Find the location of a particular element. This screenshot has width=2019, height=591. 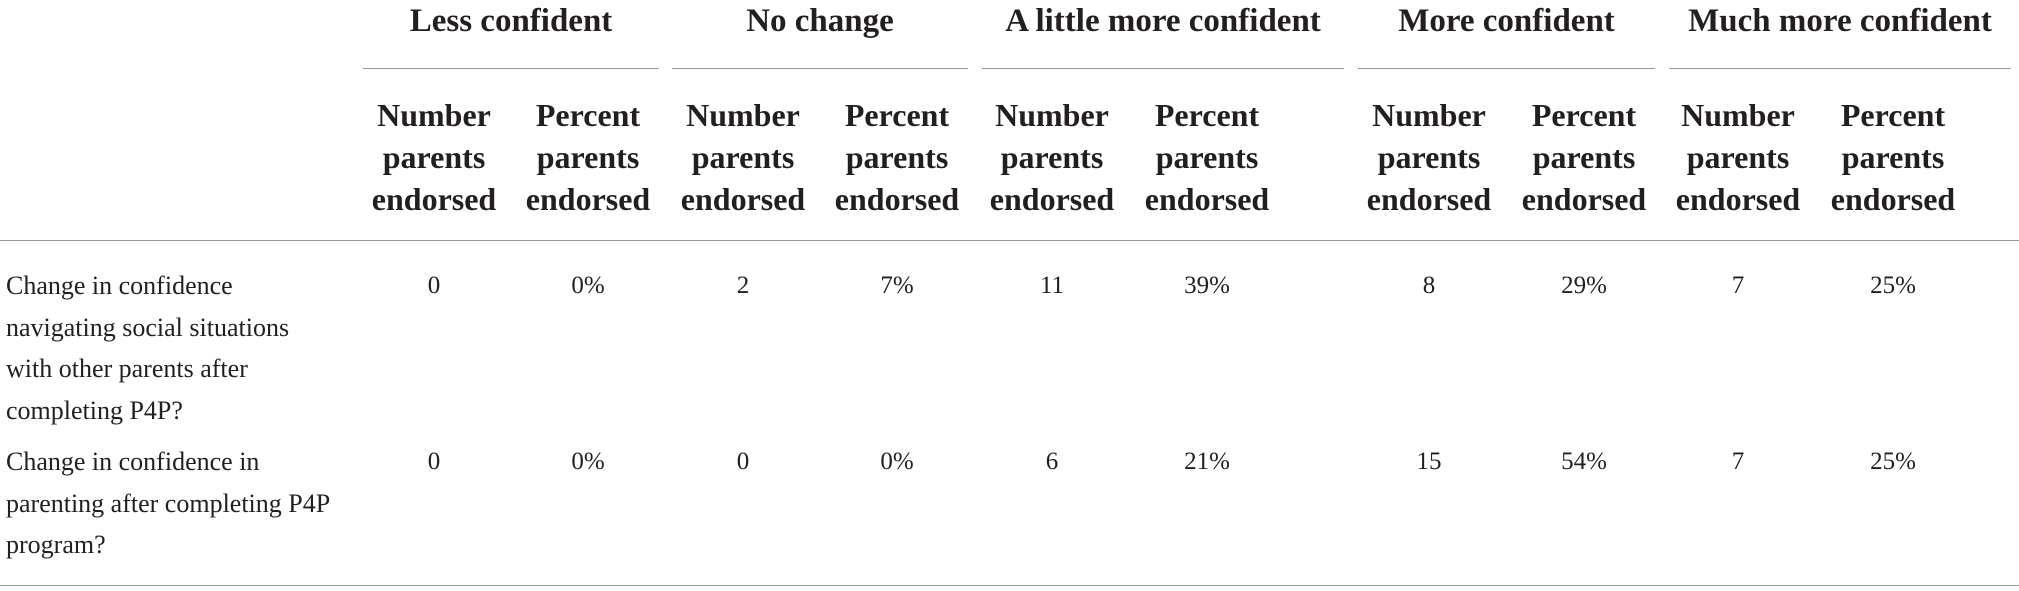

table-cell: 11 is located at coordinates (1052, 285).